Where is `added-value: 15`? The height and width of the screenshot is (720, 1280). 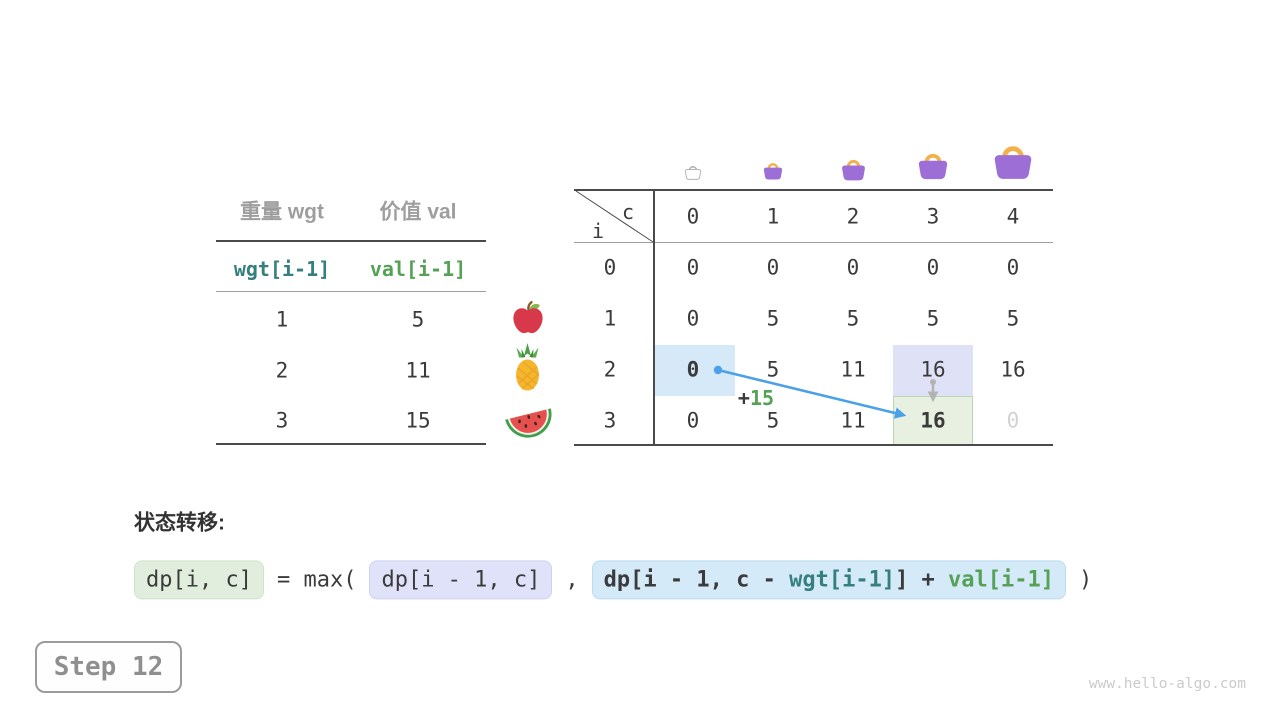
added-value: 15 is located at coordinates (762, 398).